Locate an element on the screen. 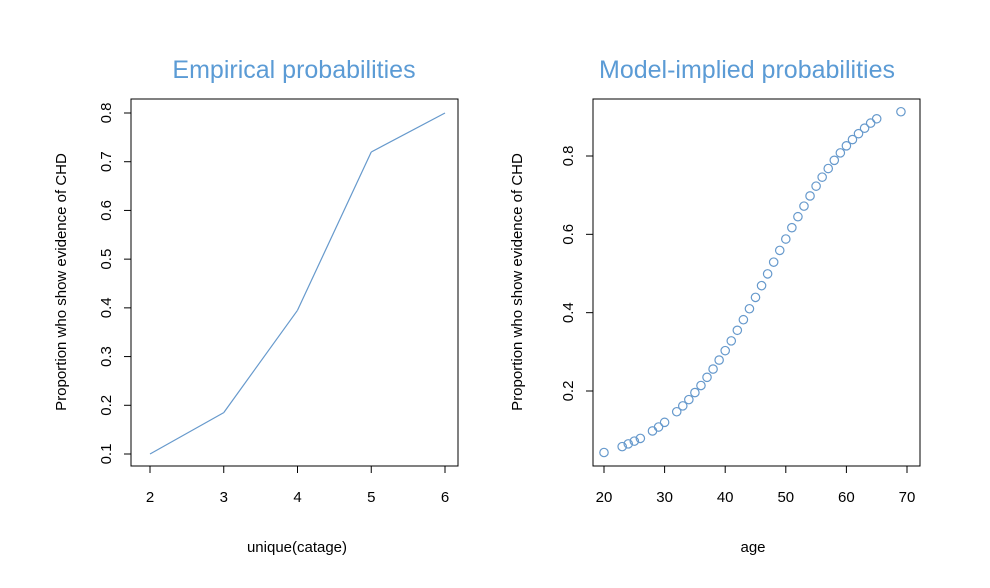  y-axis: 0.2 0.4 0.6 0.8 is located at coordinates (577, 274).